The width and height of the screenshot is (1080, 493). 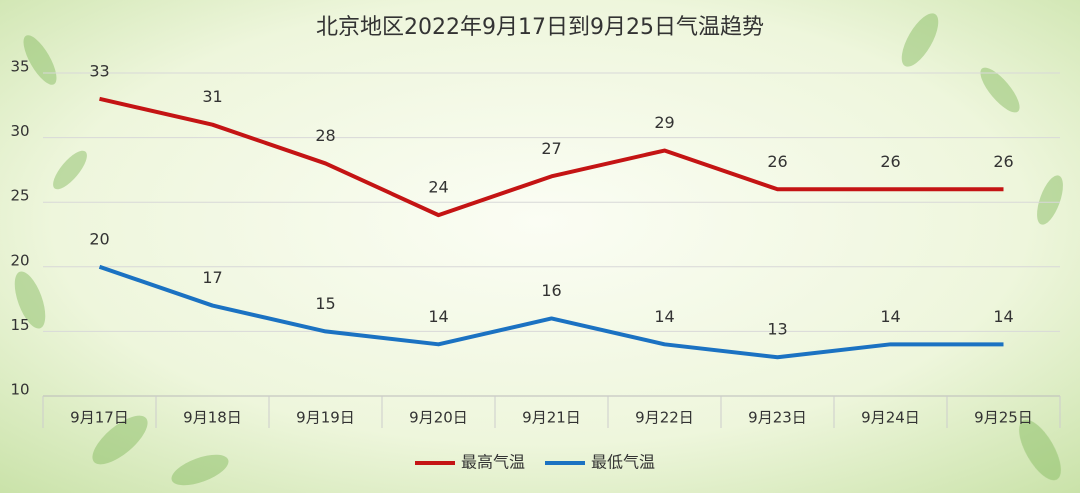 What do you see at coordinates (493, 462) in the screenshot?
I see `legend-label: 最高气温` at bounding box center [493, 462].